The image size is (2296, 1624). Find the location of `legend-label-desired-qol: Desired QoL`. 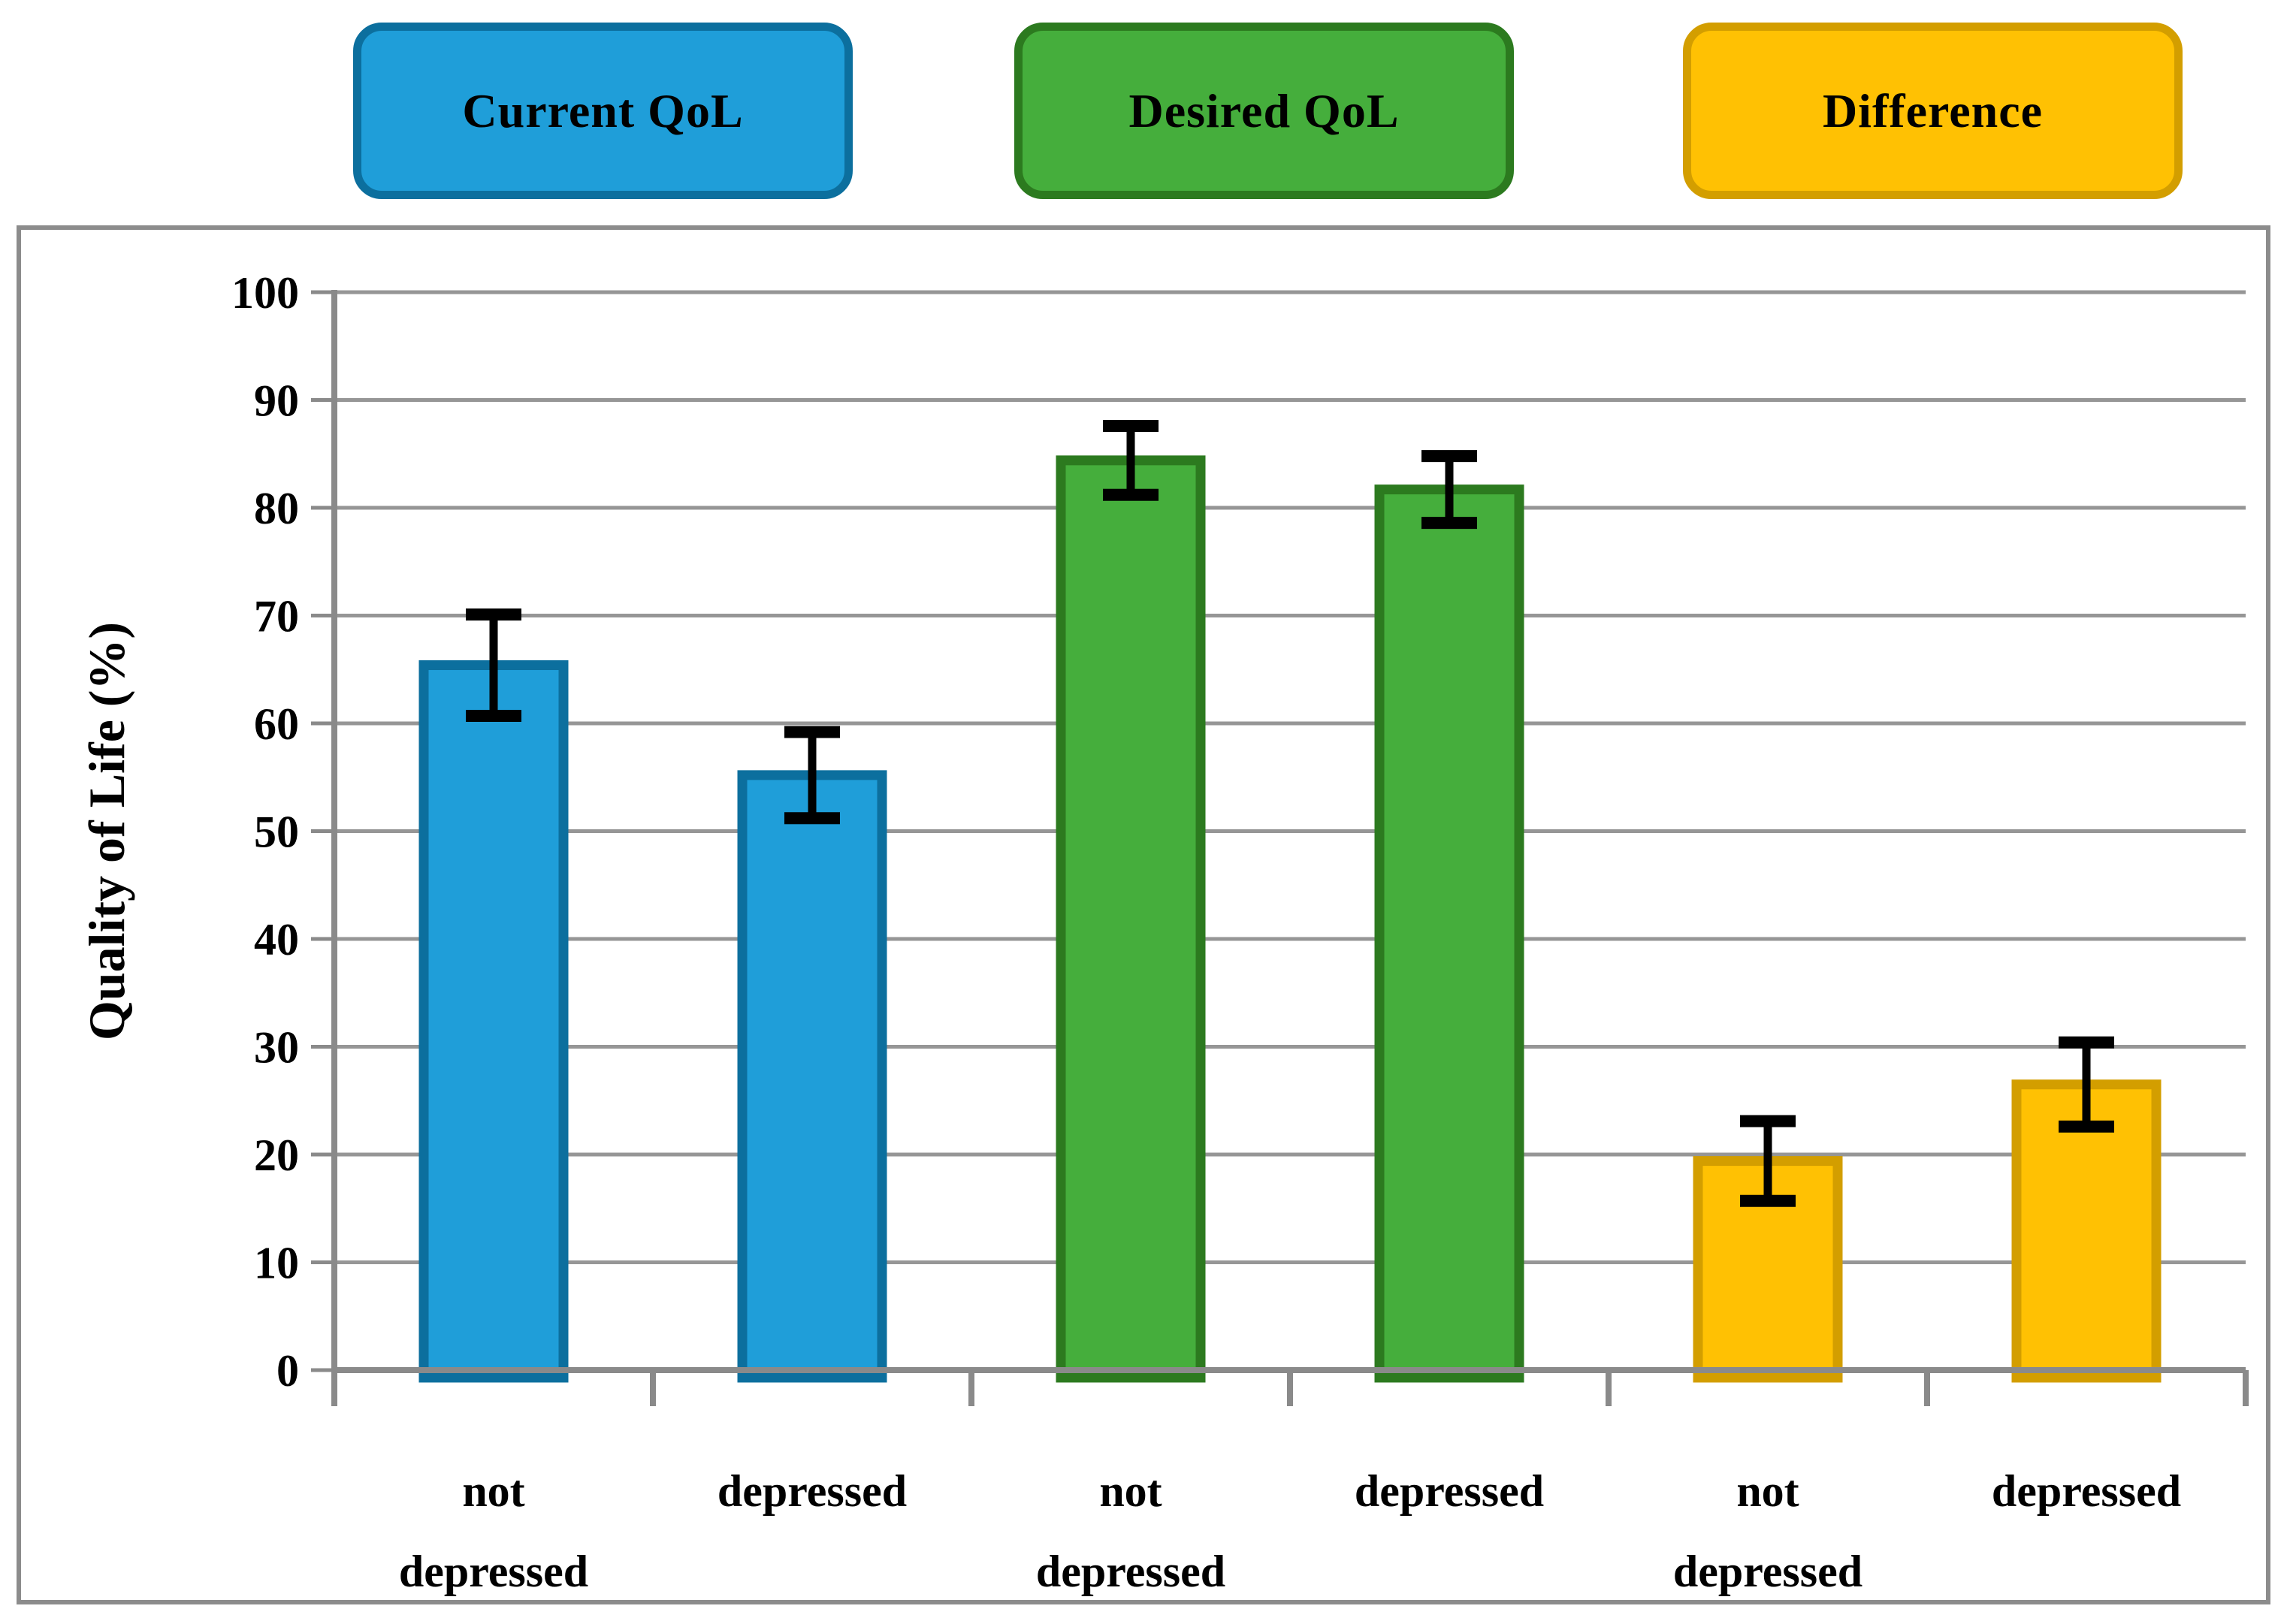

legend-label-desired-qol: Desired QoL is located at coordinates (1264, 110).